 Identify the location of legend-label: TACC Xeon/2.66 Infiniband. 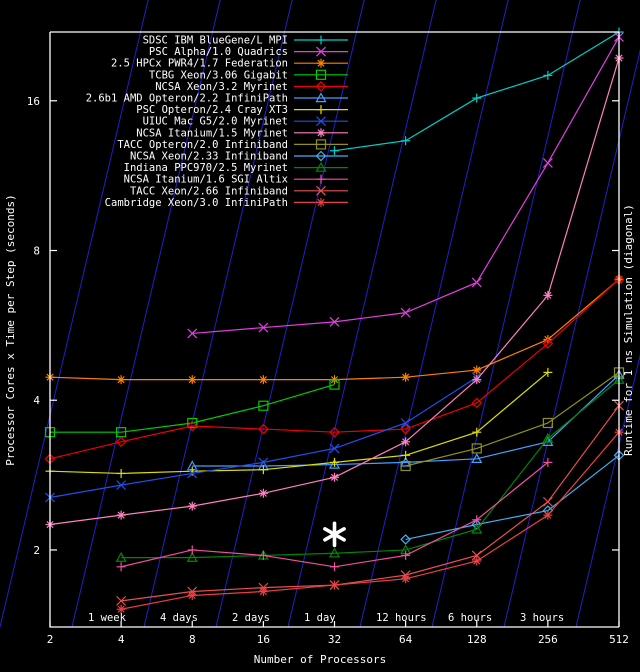
(209, 191).